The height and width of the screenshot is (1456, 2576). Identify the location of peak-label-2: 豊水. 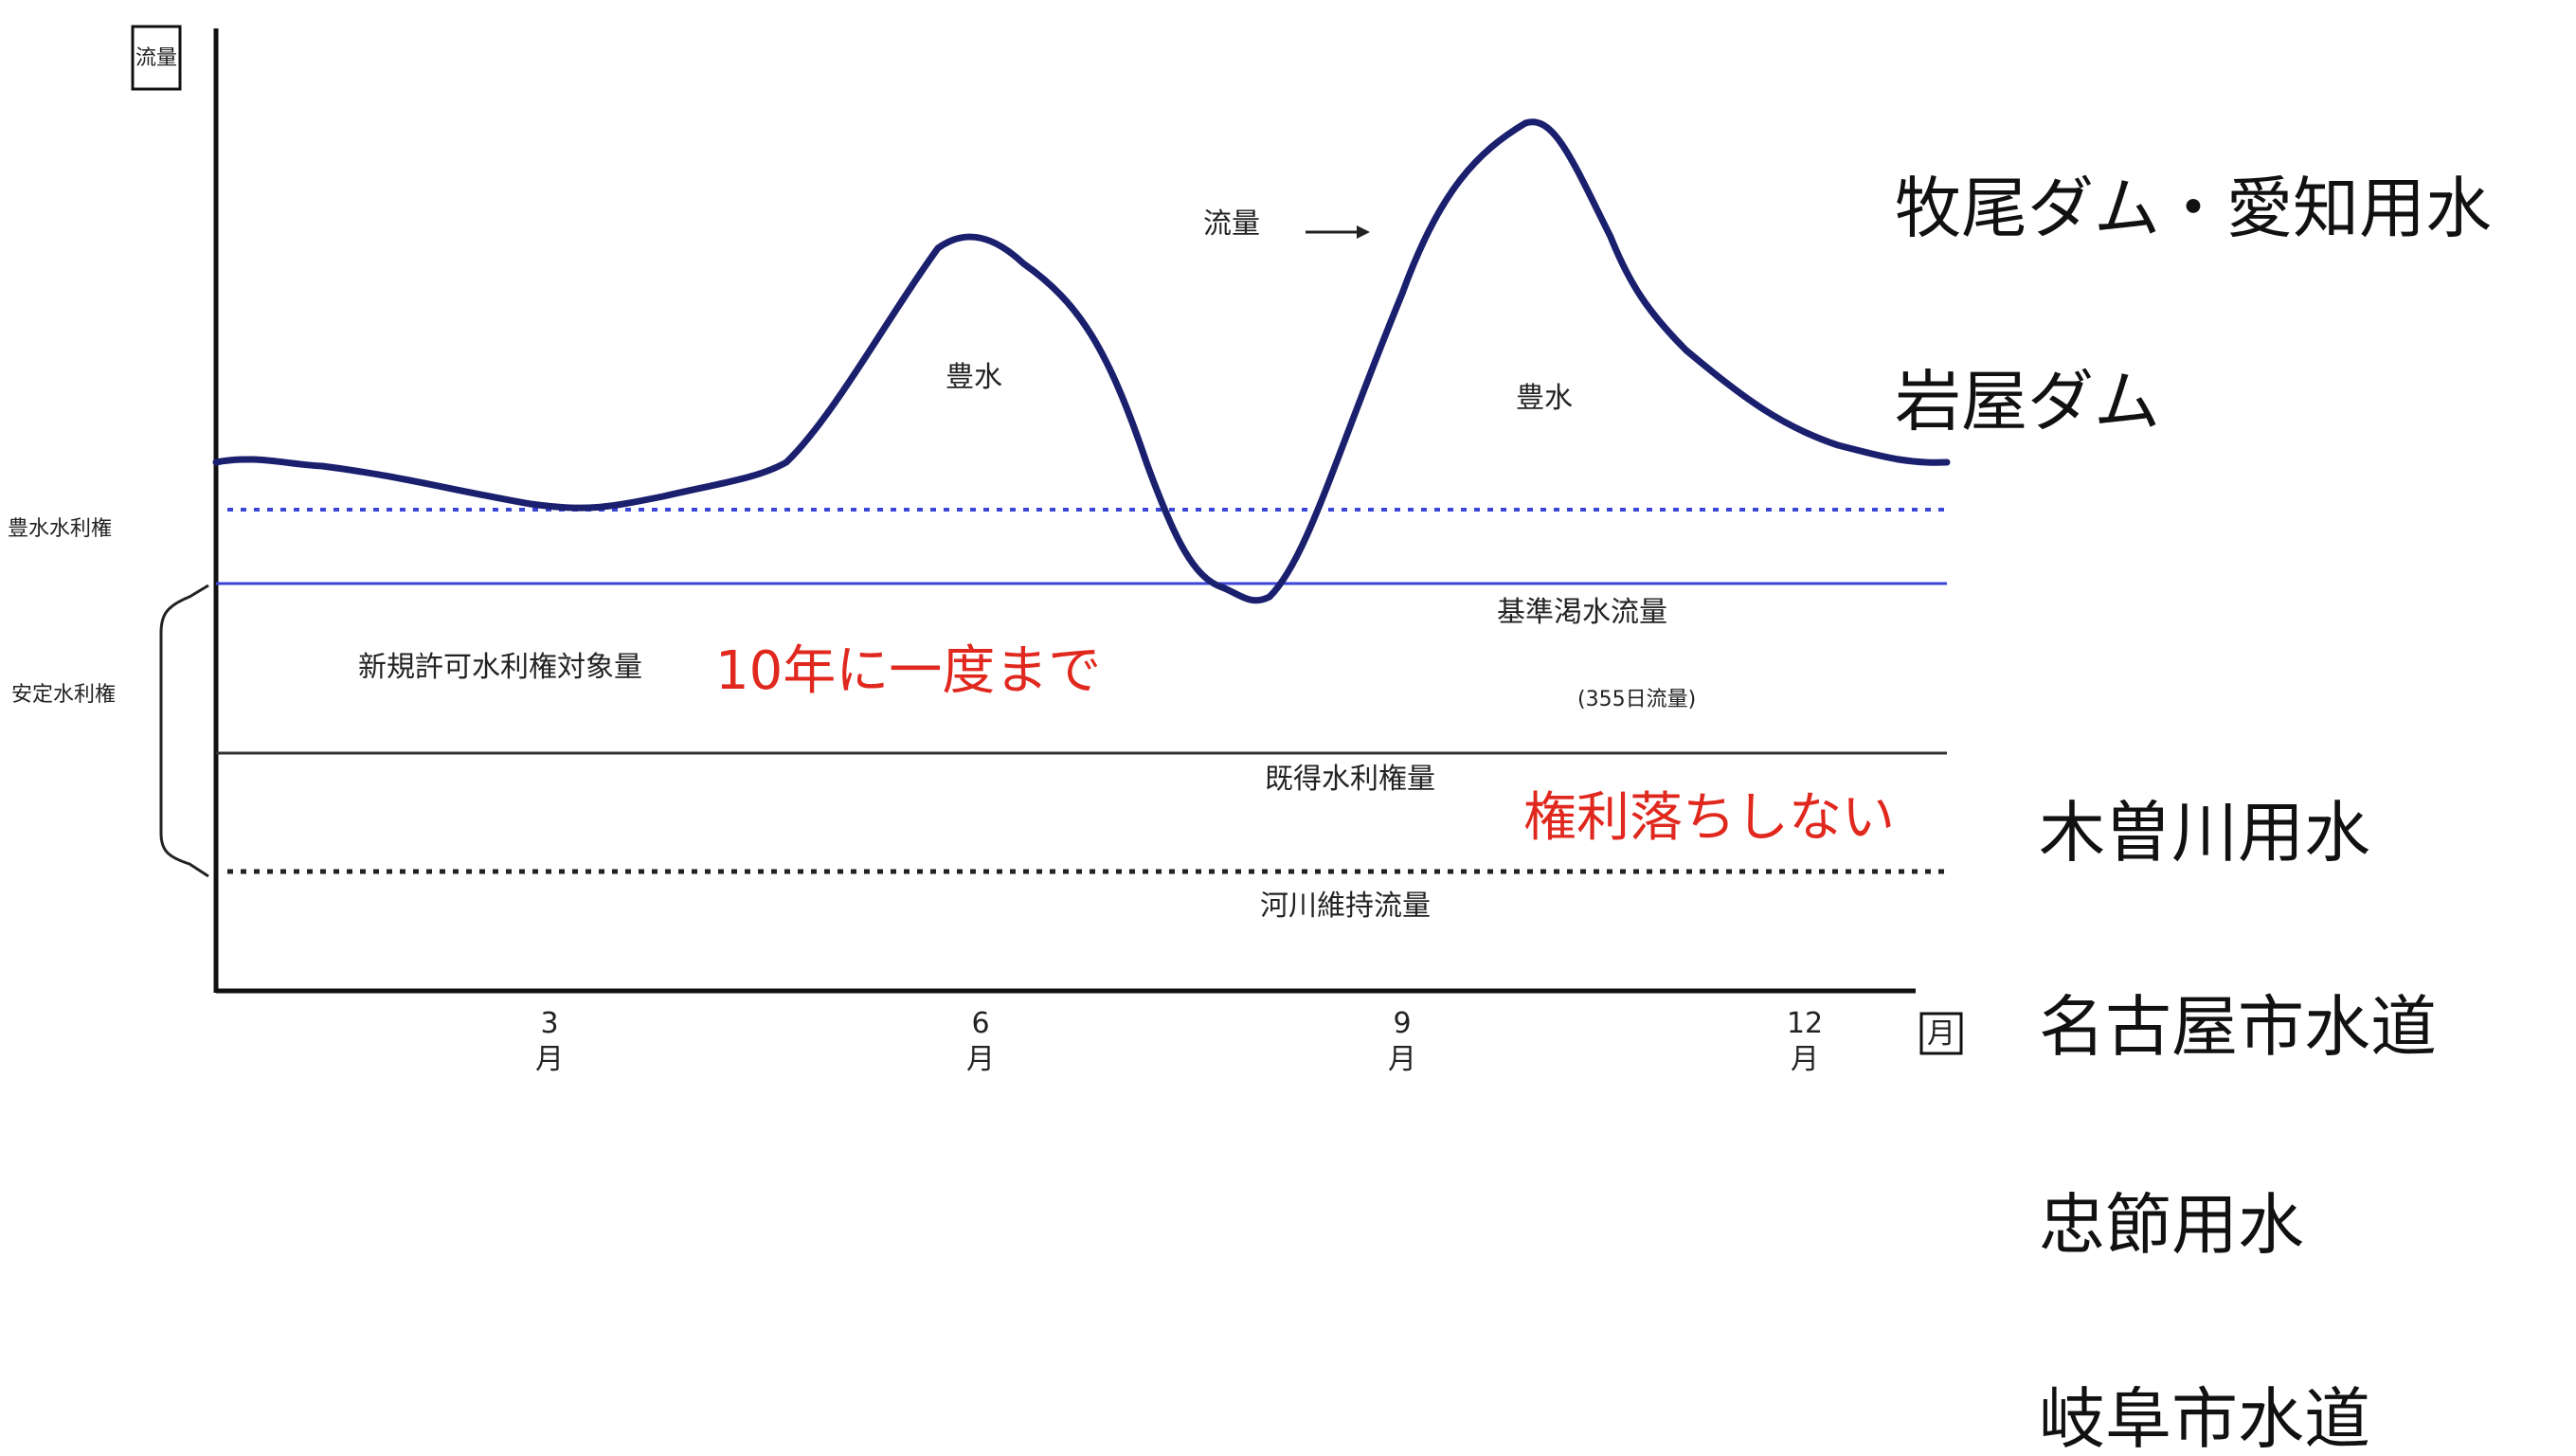
(1544, 399).